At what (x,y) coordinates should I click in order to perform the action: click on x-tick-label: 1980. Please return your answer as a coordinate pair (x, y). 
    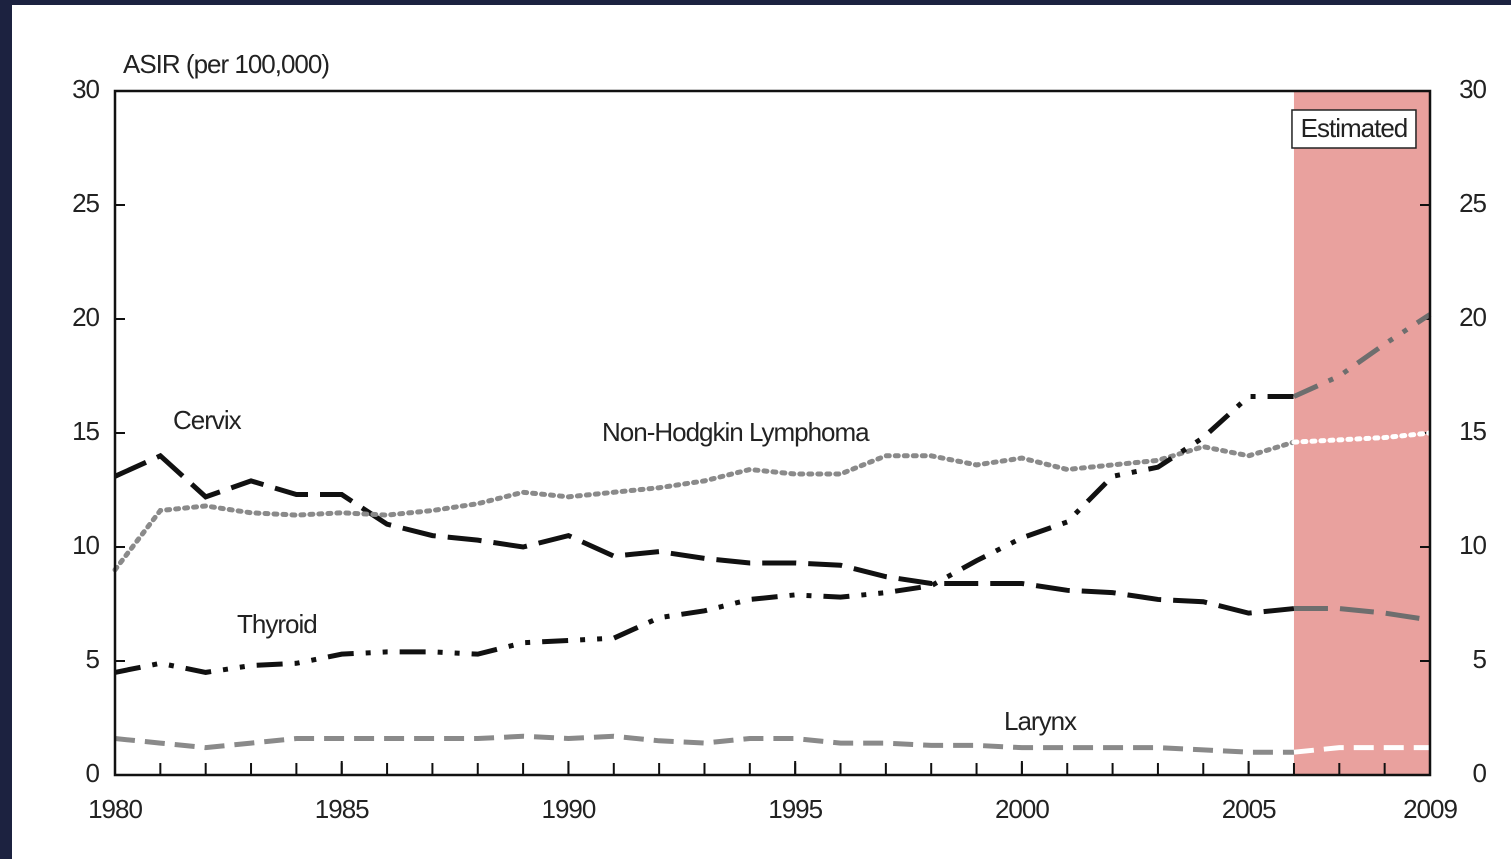
    Looking at the image, I should click on (115, 809).